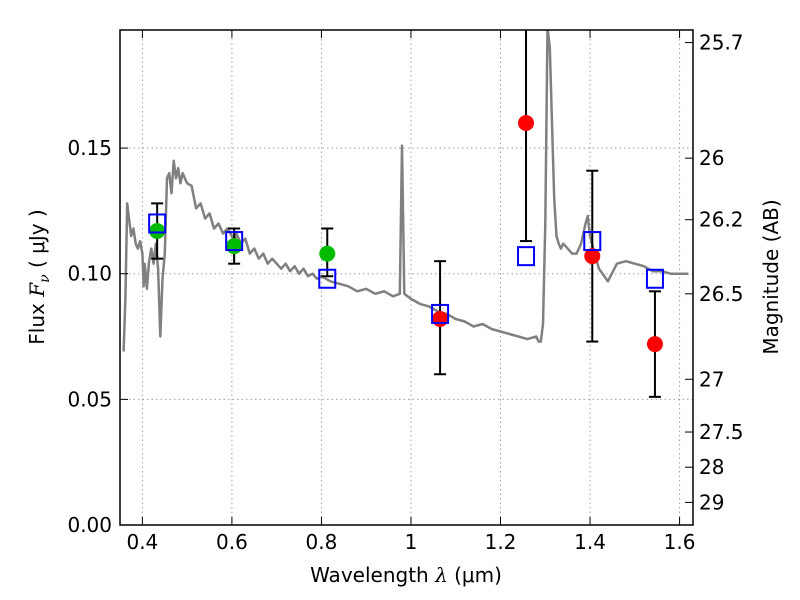 The height and width of the screenshot is (600, 800). What do you see at coordinates (411, 542) in the screenshot?
I see `x-tick-label: 1` at bounding box center [411, 542].